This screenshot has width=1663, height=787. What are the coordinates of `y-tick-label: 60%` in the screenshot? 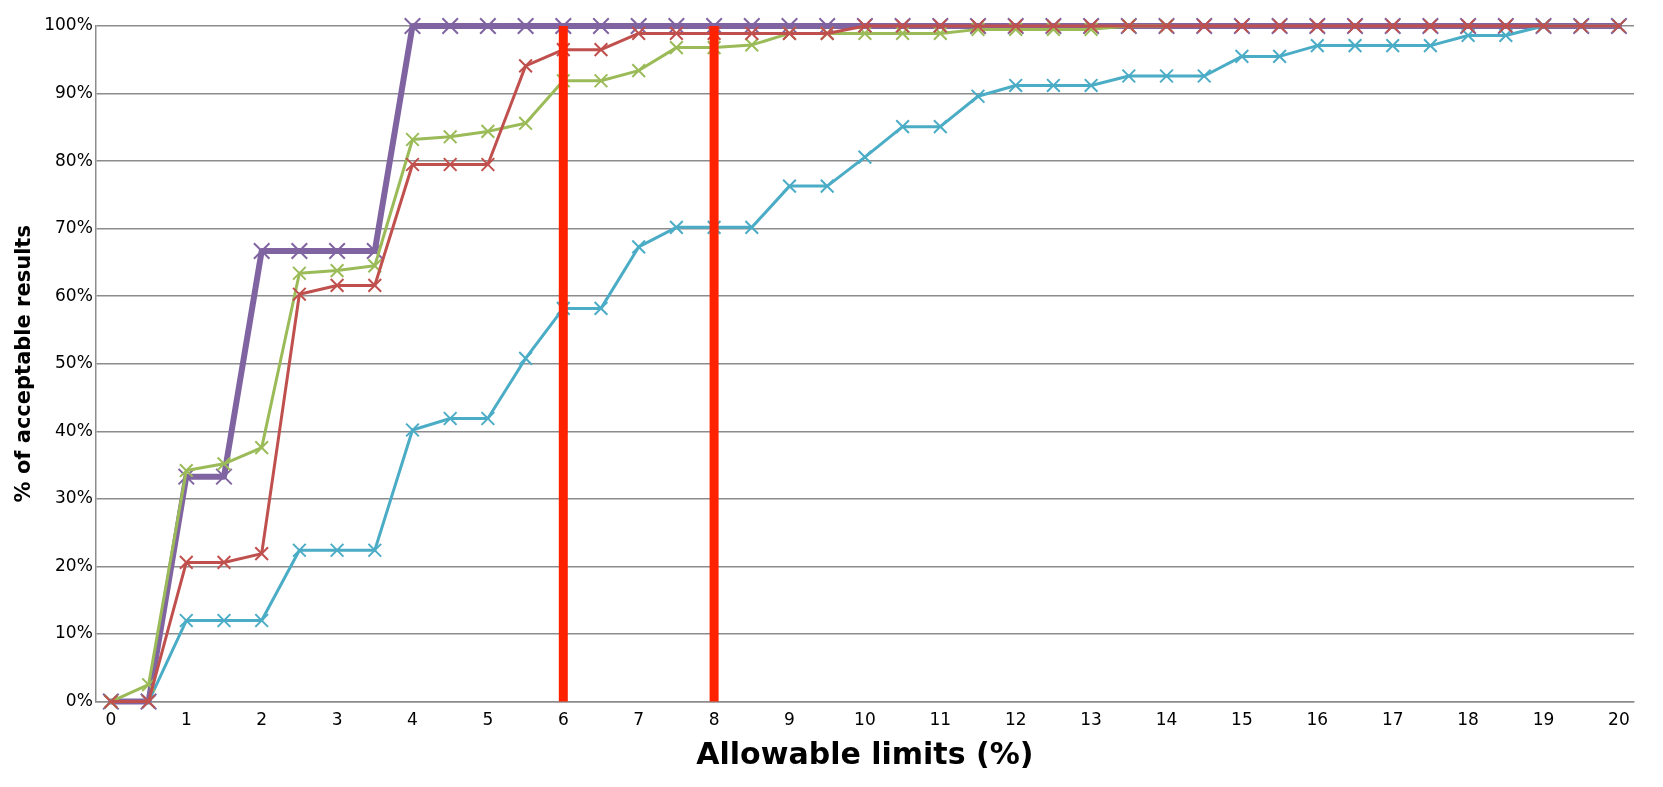 It's located at (74, 294).